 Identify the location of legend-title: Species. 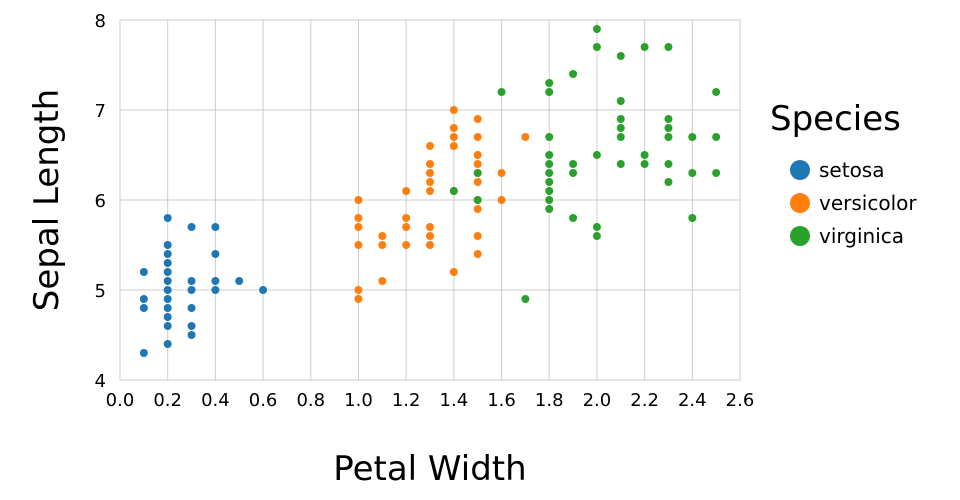
(835, 119).